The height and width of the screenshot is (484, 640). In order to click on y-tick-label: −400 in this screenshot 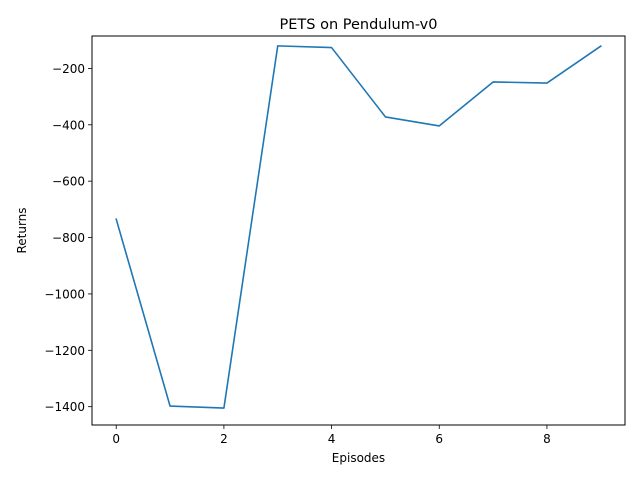, I will do `click(68, 125)`.